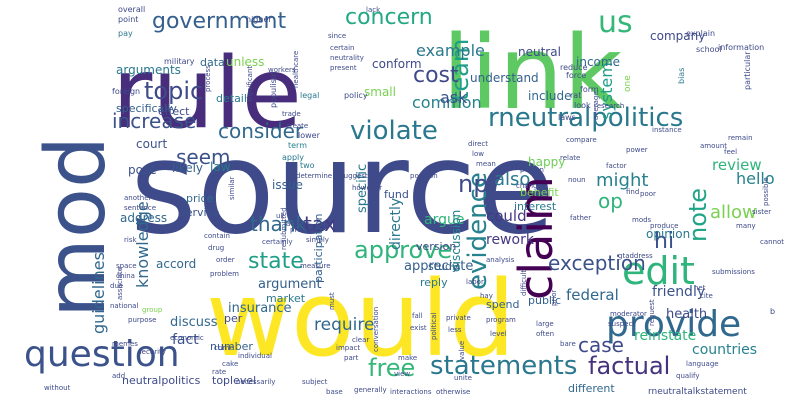  I want to click on word-also: also, so click(512, 179).